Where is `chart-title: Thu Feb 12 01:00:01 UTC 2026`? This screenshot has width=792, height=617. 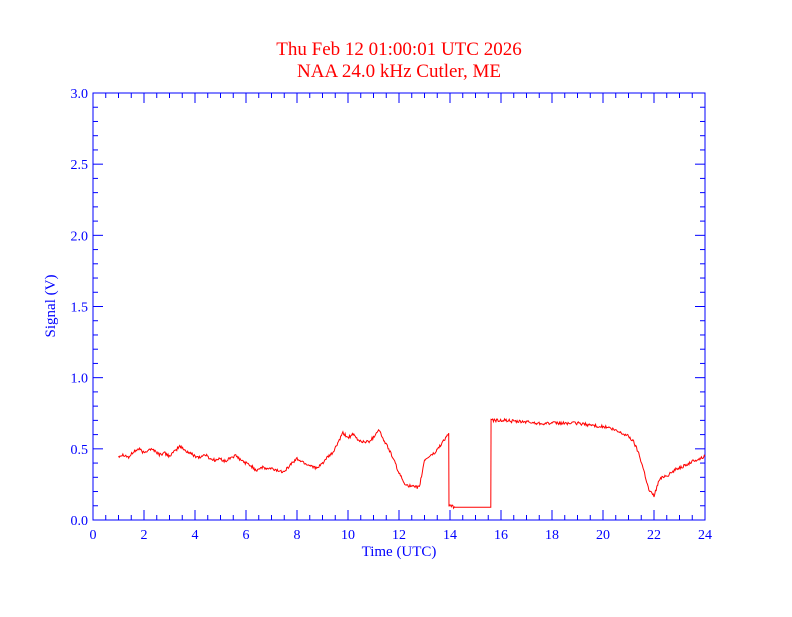 chart-title: Thu Feb 12 01:00:01 UTC 2026 is located at coordinates (398, 49).